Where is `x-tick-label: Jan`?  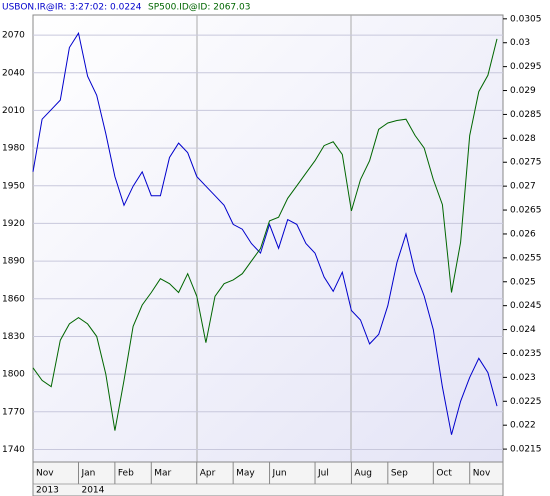 x-tick-label: Jan is located at coordinates (87, 474).